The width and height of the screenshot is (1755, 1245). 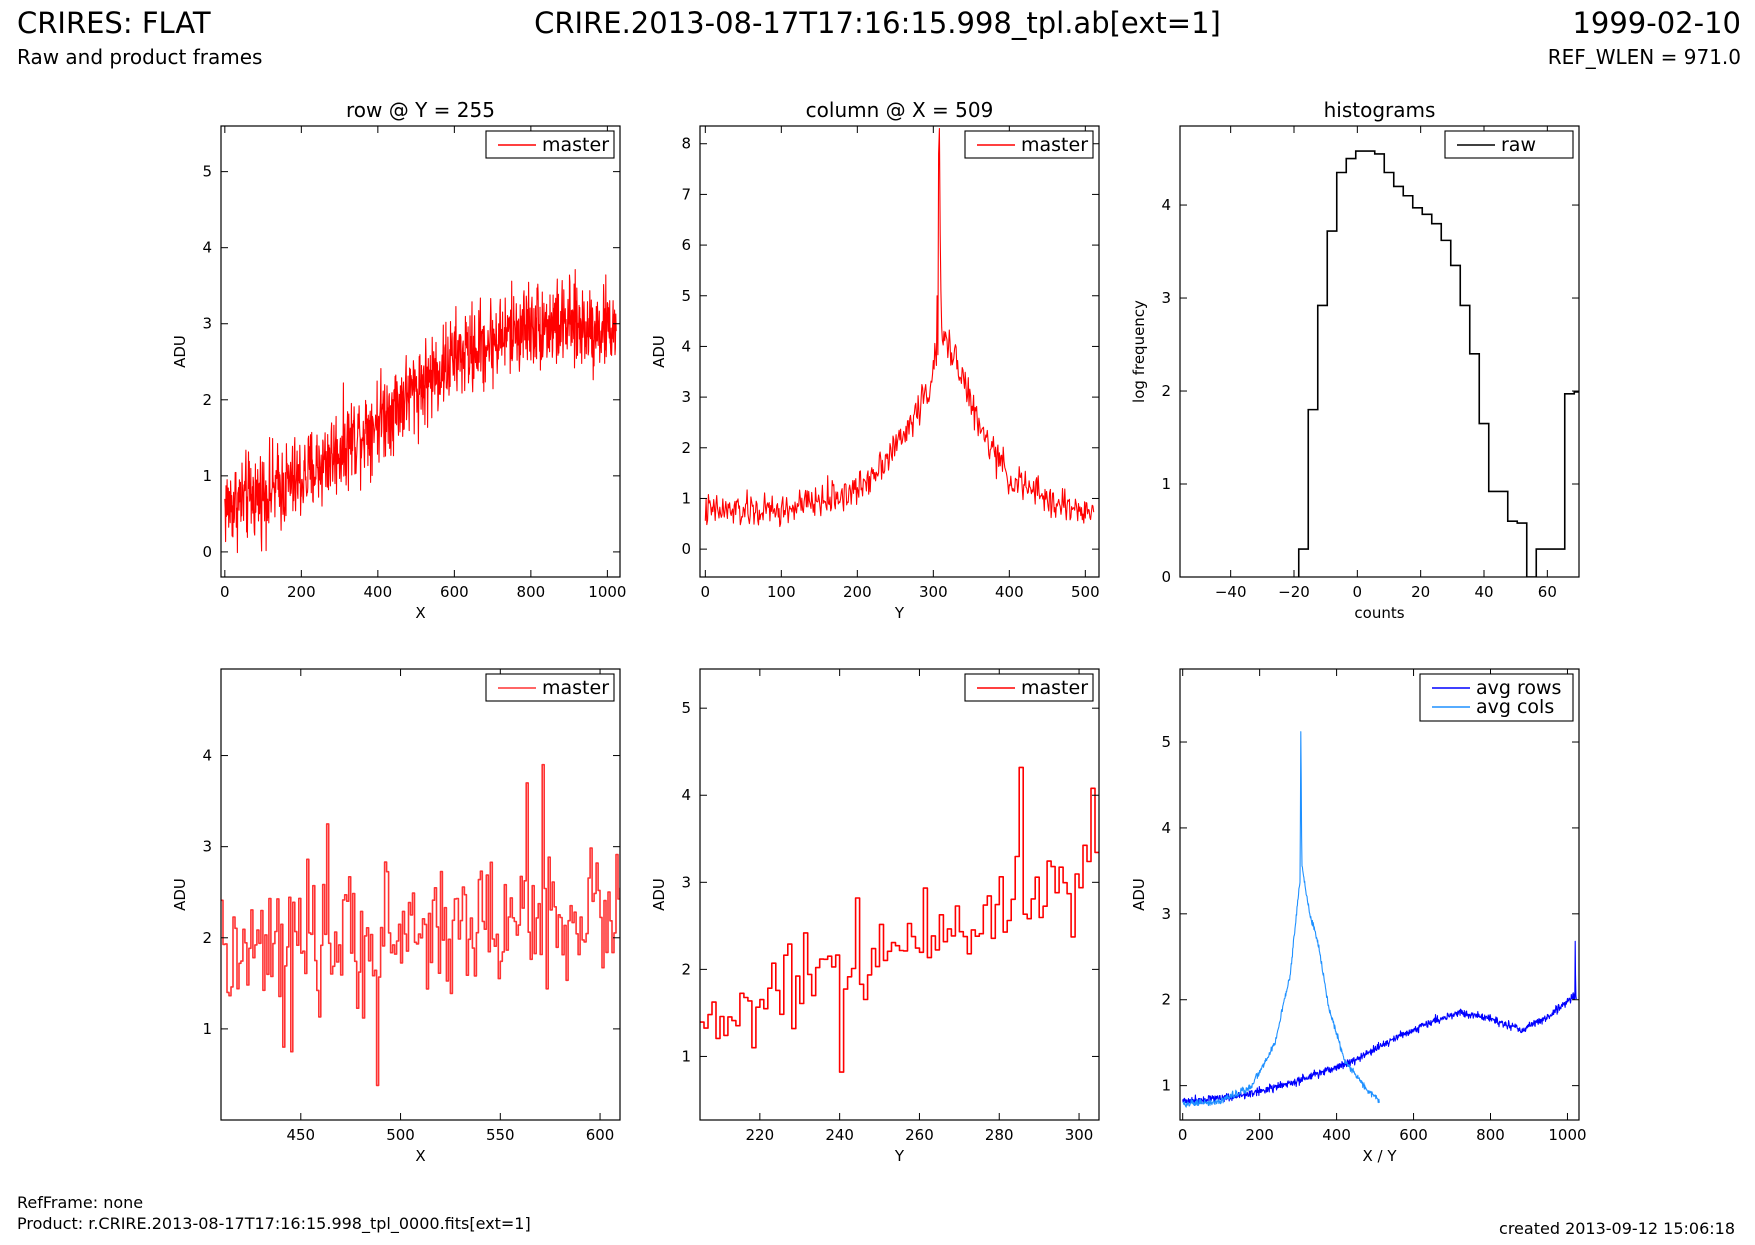 I want to click on ref-wlen: REF_WLEN = 971.0, so click(x=1644, y=57).